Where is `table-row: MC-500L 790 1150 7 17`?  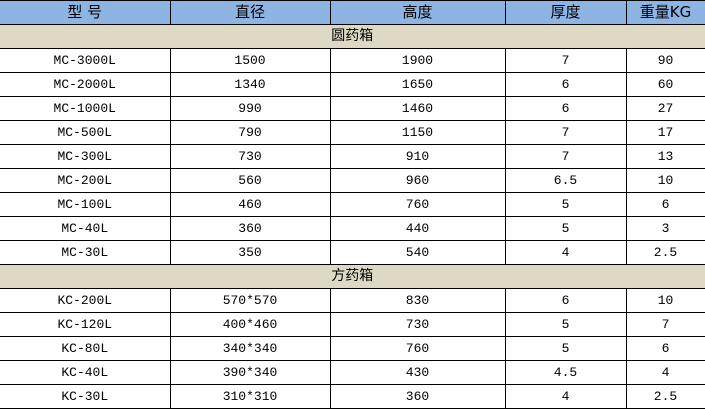 table-row: MC-500L 790 1150 7 17 is located at coordinates (352, 132).